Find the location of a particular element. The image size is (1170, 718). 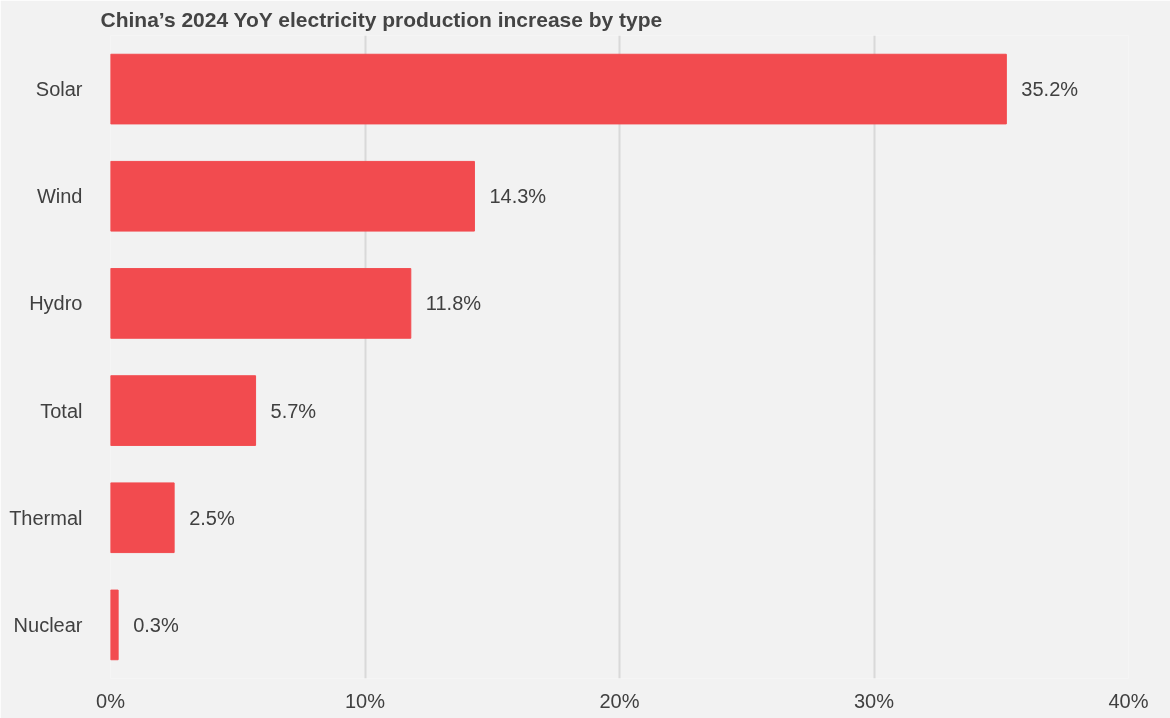

data-label: 35.2% is located at coordinates (1050, 89).